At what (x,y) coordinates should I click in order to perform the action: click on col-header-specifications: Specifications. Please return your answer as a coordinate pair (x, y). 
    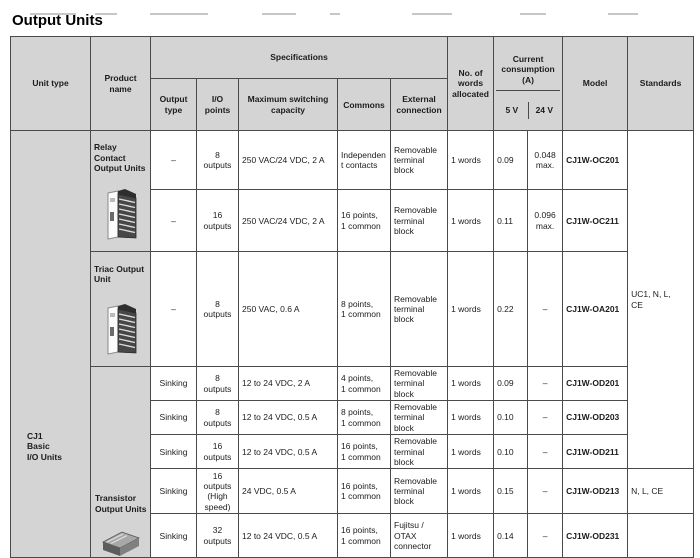
    Looking at the image, I should click on (299, 57).